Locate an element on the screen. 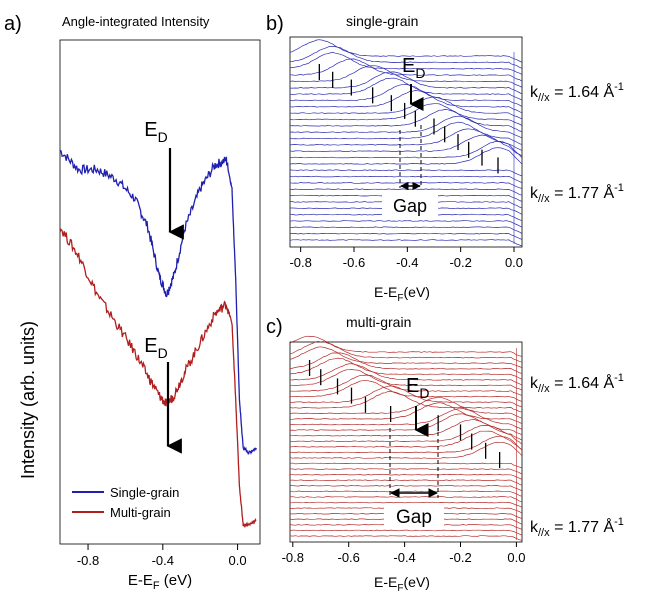 This screenshot has width=654, height=604. panel-a-legend: Single-grain Multi-grain is located at coordinates (125, 502).